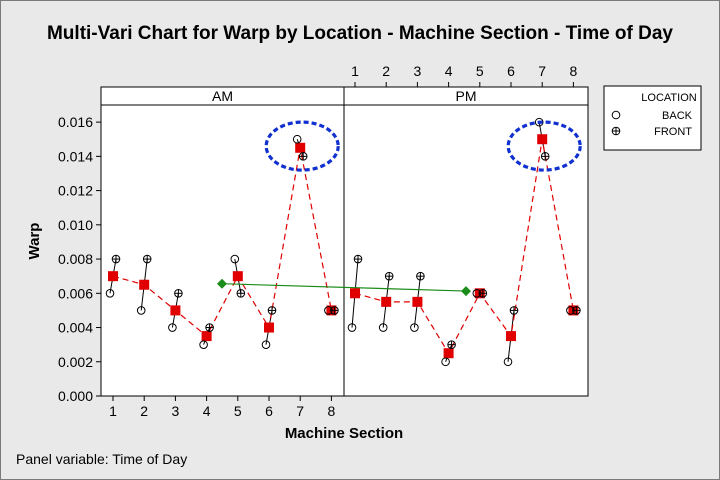  What do you see at coordinates (480, 71) in the screenshot?
I see `x-tick-label-top: 5` at bounding box center [480, 71].